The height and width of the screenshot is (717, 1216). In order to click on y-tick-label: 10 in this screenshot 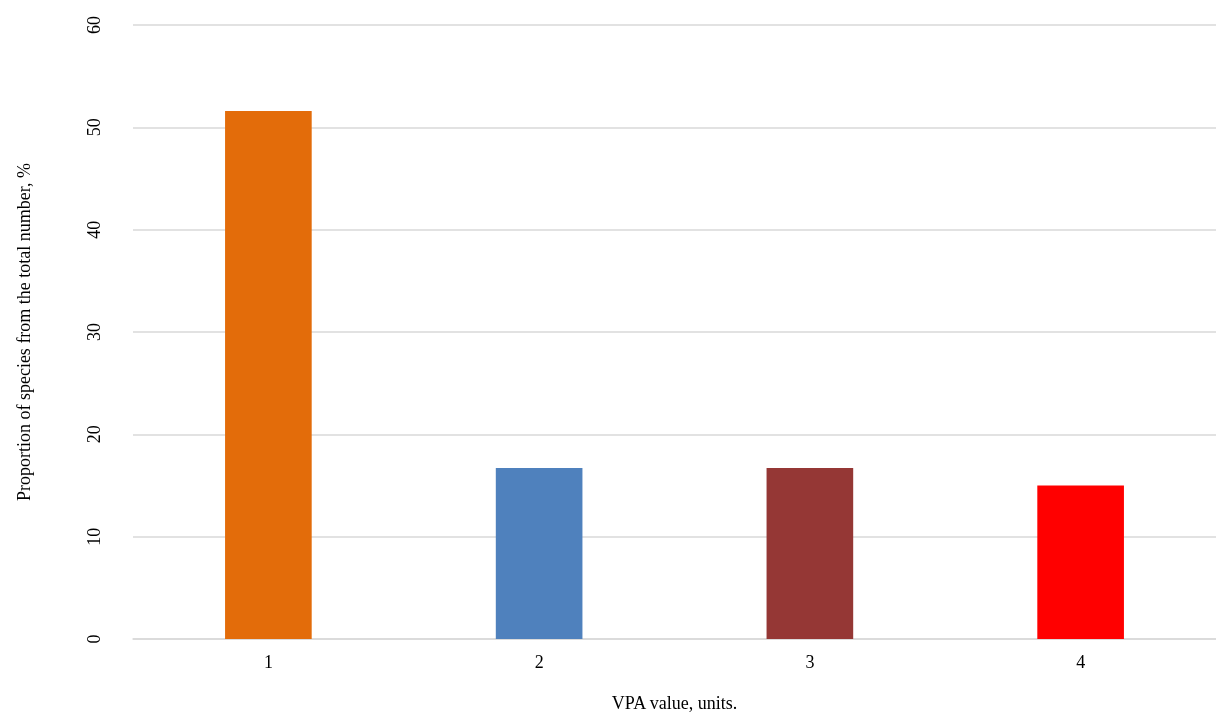, I will do `click(94, 536)`.